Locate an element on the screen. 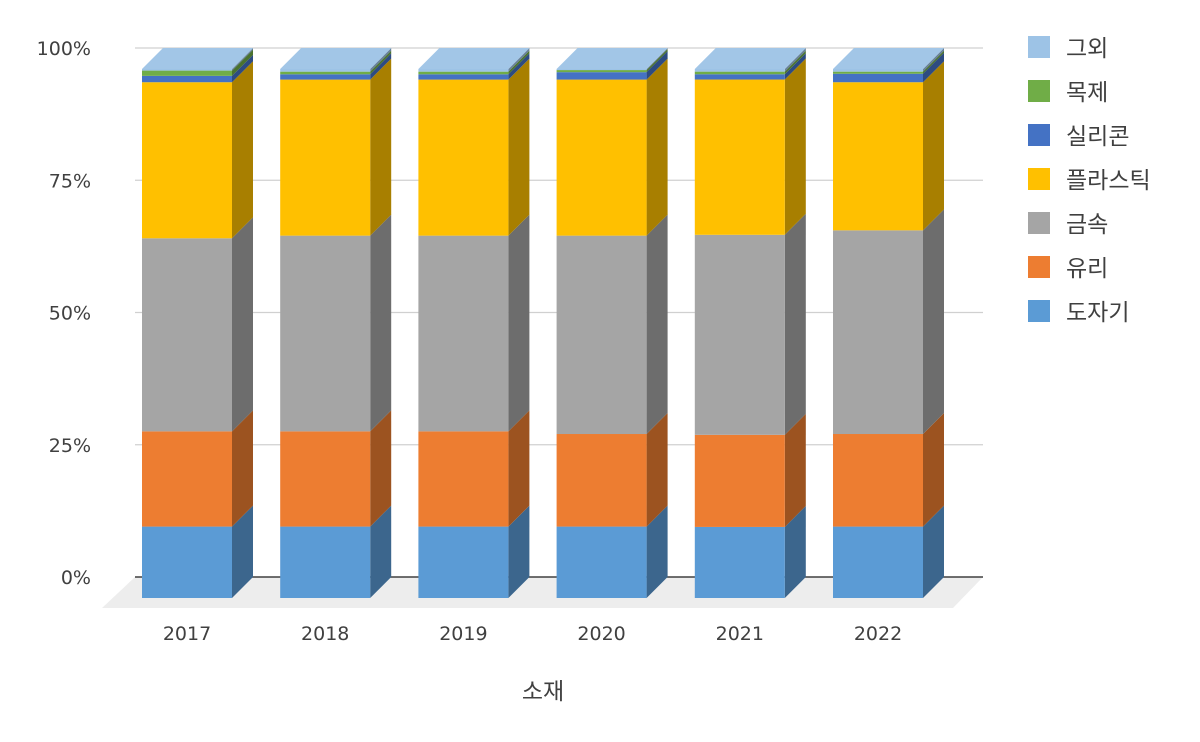 The height and width of the screenshot is (742, 1200). legend-label: 실리콘 is located at coordinates (1097, 137).